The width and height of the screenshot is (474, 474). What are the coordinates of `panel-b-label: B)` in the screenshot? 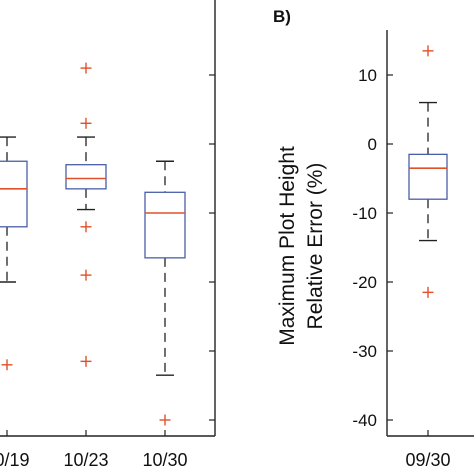 It's located at (282, 16).